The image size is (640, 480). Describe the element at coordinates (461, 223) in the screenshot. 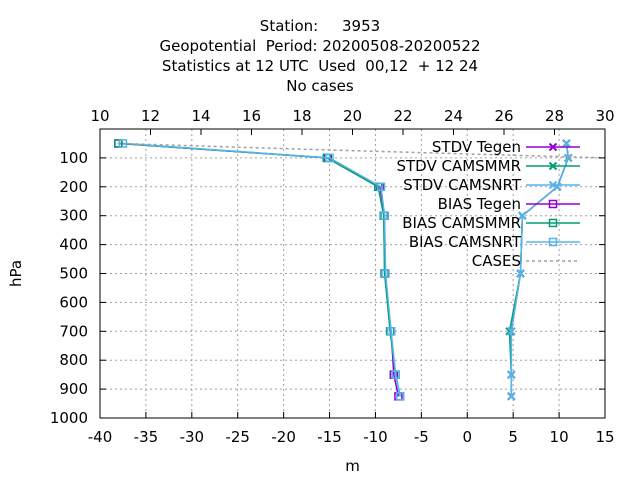

I see `legend-label-bias-camsmmr: BIAS CAMSMMR` at that location.